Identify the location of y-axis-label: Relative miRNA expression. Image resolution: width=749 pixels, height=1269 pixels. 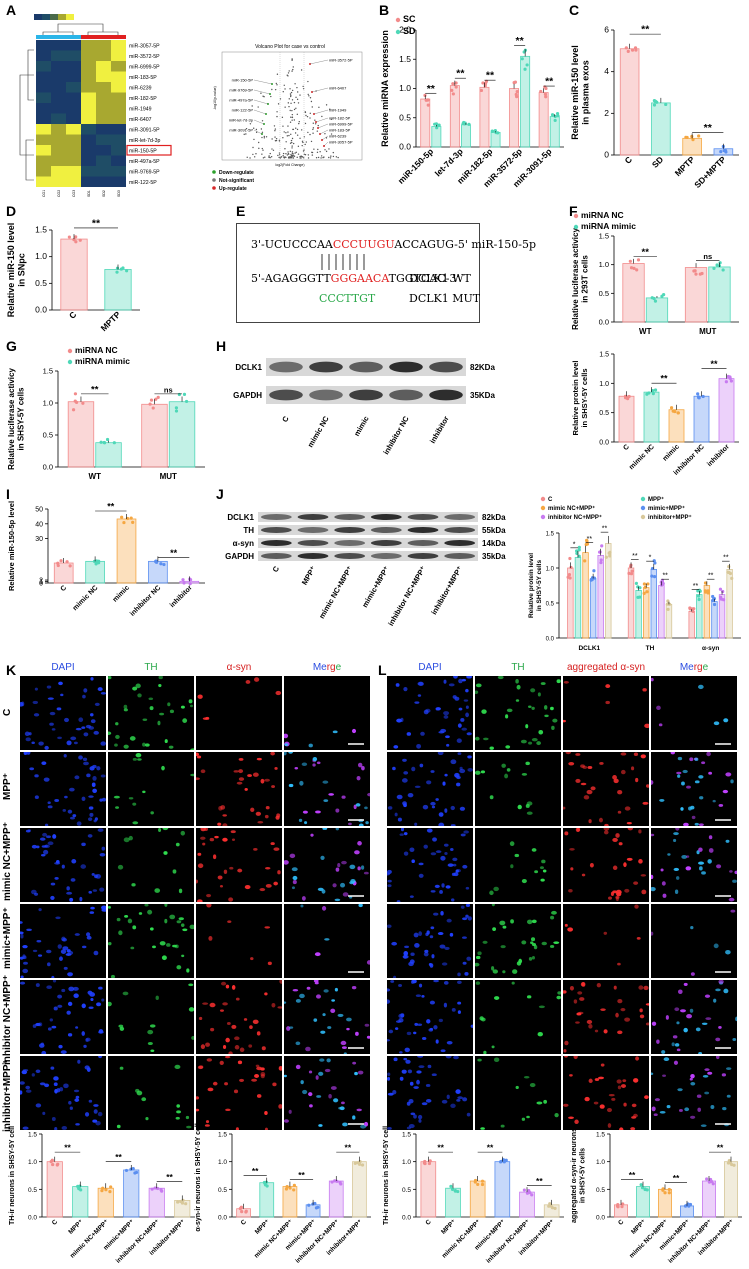
(385, 88).